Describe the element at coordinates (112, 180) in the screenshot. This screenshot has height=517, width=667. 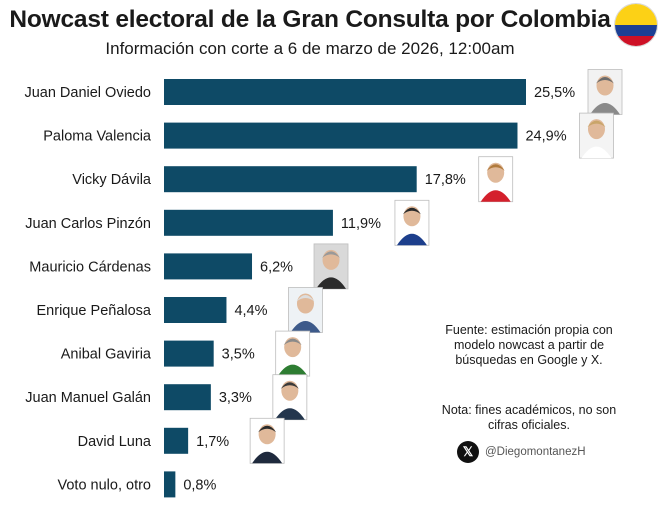
I see `category-label: Vicky Dávila` at that location.